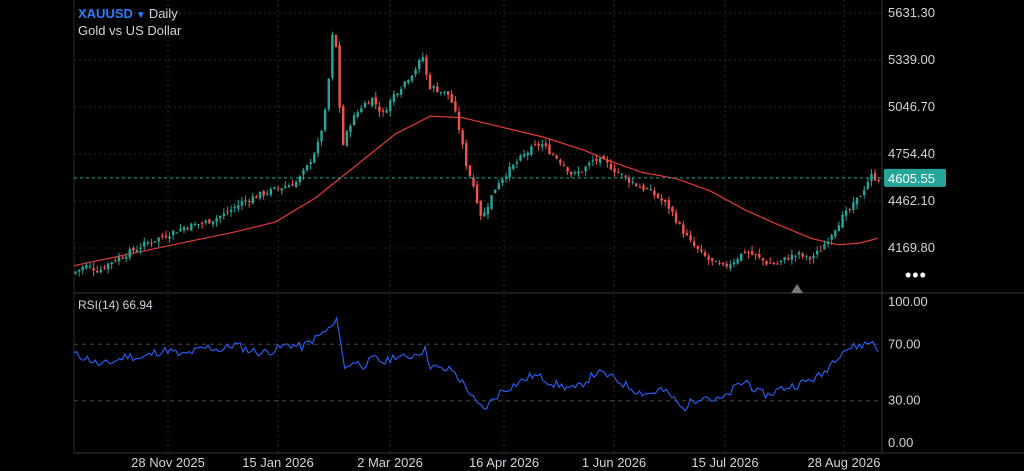  I want to click on instrument-subtitle: Gold vs US Dollar, so click(130, 30).